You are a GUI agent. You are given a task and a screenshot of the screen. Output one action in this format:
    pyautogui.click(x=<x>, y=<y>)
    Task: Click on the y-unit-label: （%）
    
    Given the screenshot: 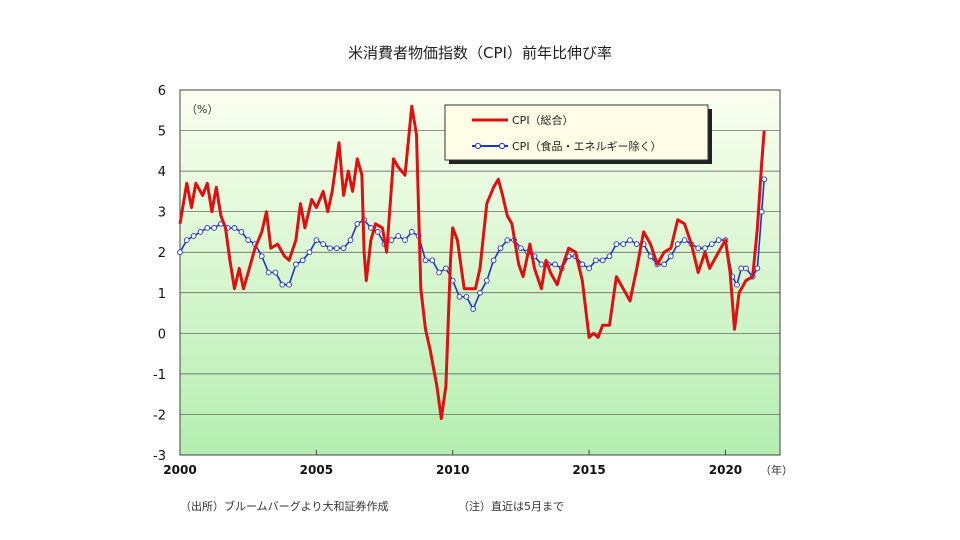 What is the action you would take?
    pyautogui.click(x=202, y=109)
    